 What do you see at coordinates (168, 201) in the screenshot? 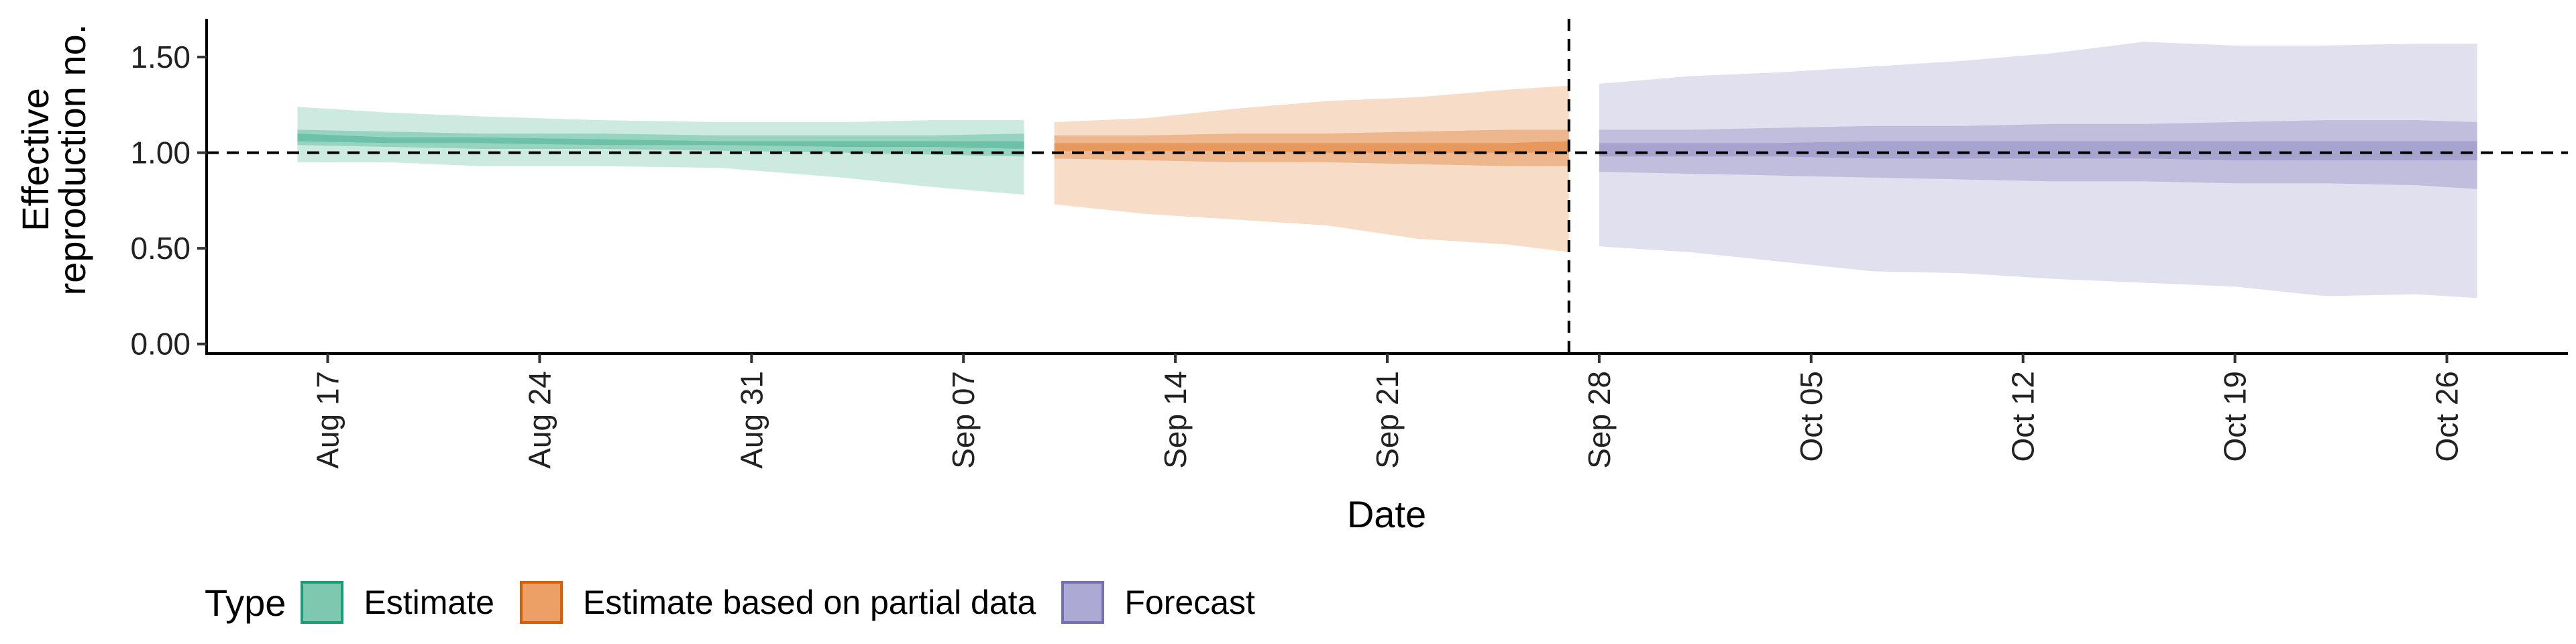
I see `y-axis-ticks: 0.00 0.50 1.00 1.50` at bounding box center [168, 201].